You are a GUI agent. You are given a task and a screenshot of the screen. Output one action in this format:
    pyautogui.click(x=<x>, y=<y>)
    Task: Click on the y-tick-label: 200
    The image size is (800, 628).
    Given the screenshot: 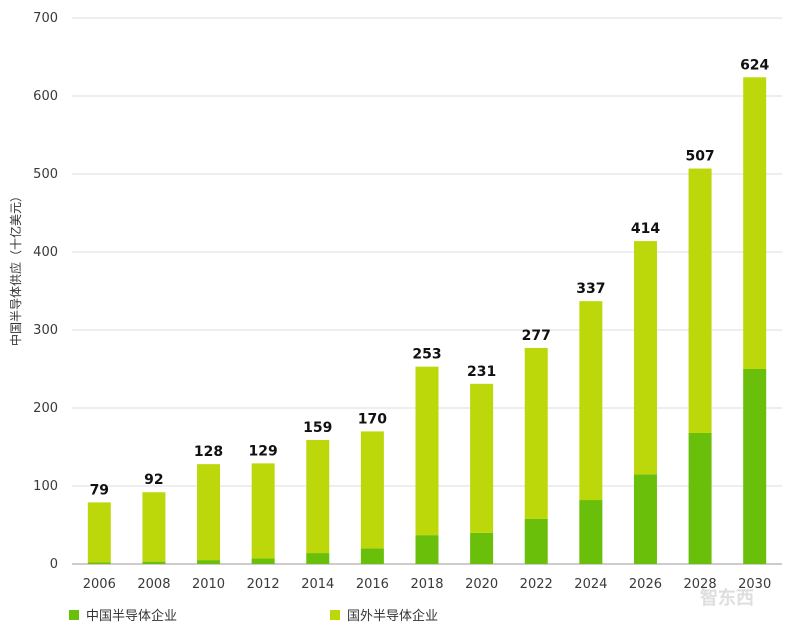 What is the action you would take?
    pyautogui.click(x=45, y=408)
    